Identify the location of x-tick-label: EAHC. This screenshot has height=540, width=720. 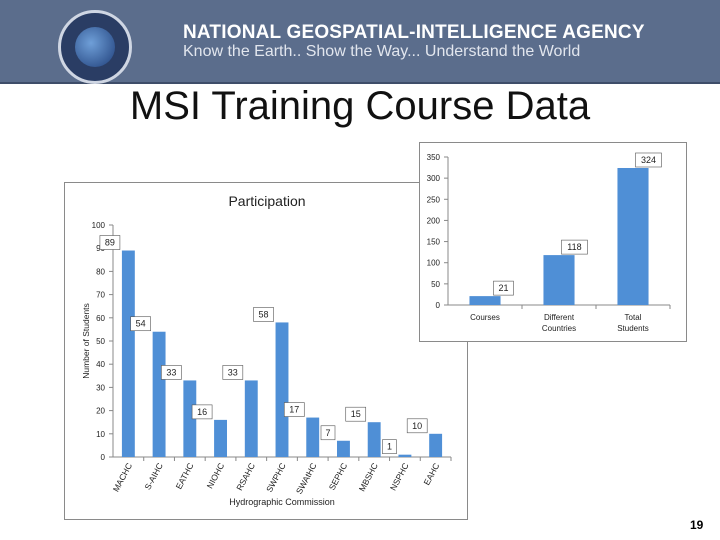
(431, 474).